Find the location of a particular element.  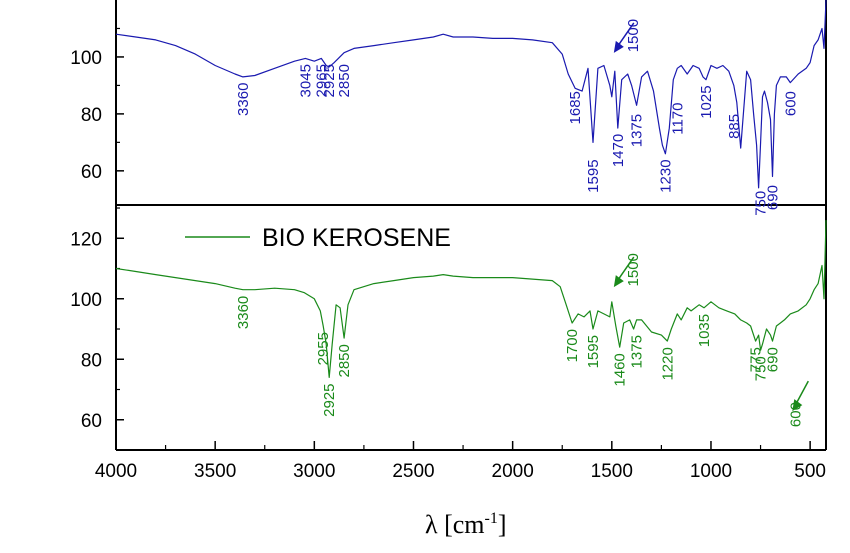

peak-label: 1230 is located at coordinates (665, 175).